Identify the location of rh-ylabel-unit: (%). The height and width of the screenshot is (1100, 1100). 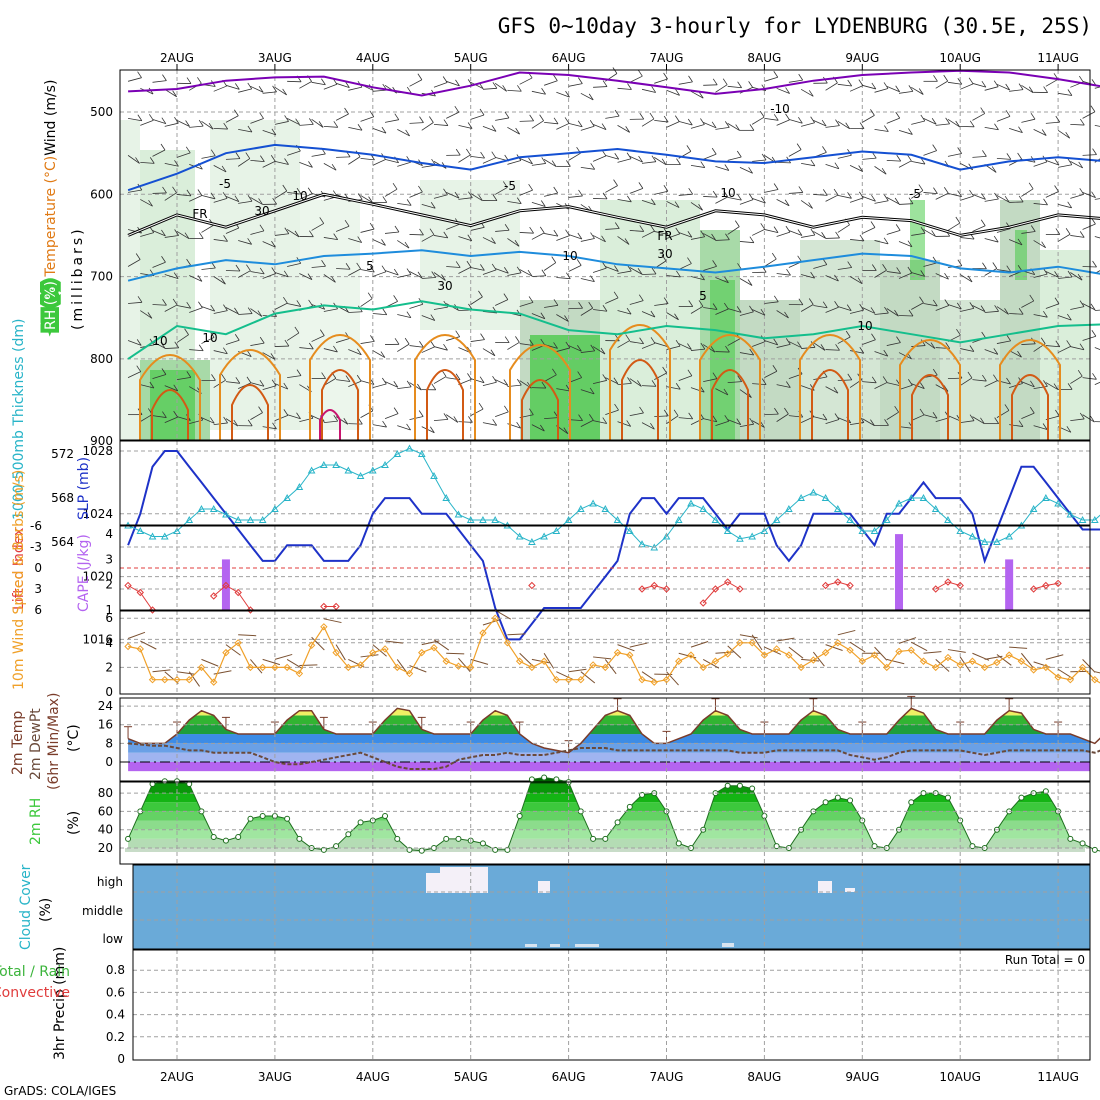
(74, 823).